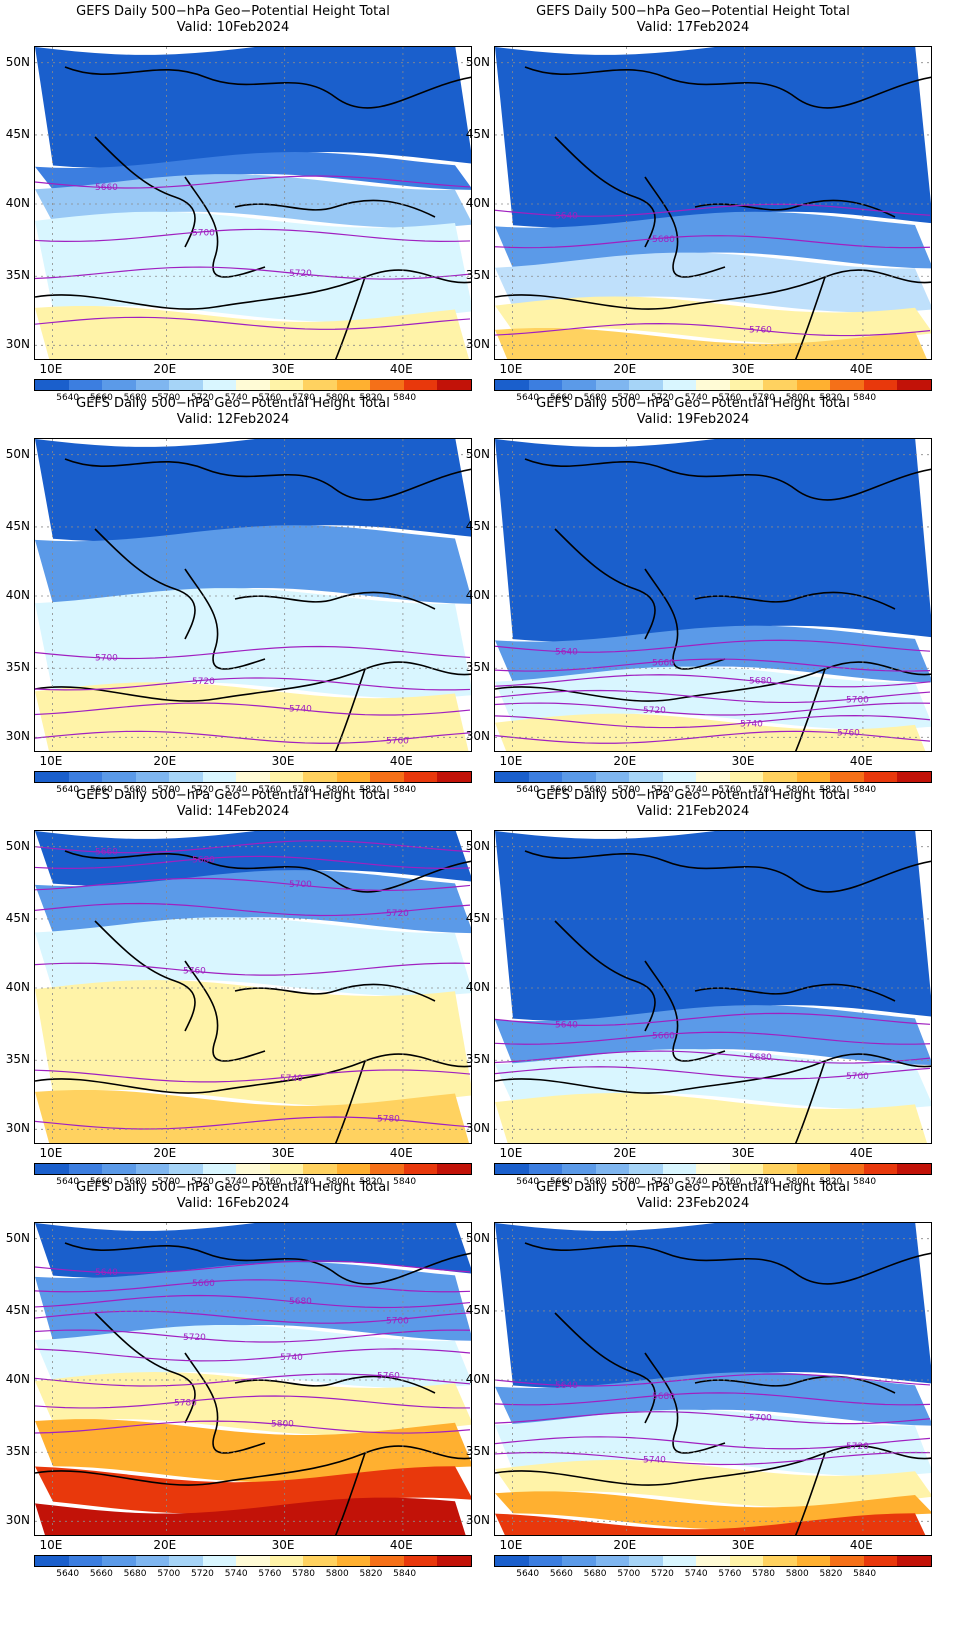  What do you see at coordinates (202, 1574) in the screenshot?
I see `colorbar-label: 5720` at bounding box center [202, 1574].